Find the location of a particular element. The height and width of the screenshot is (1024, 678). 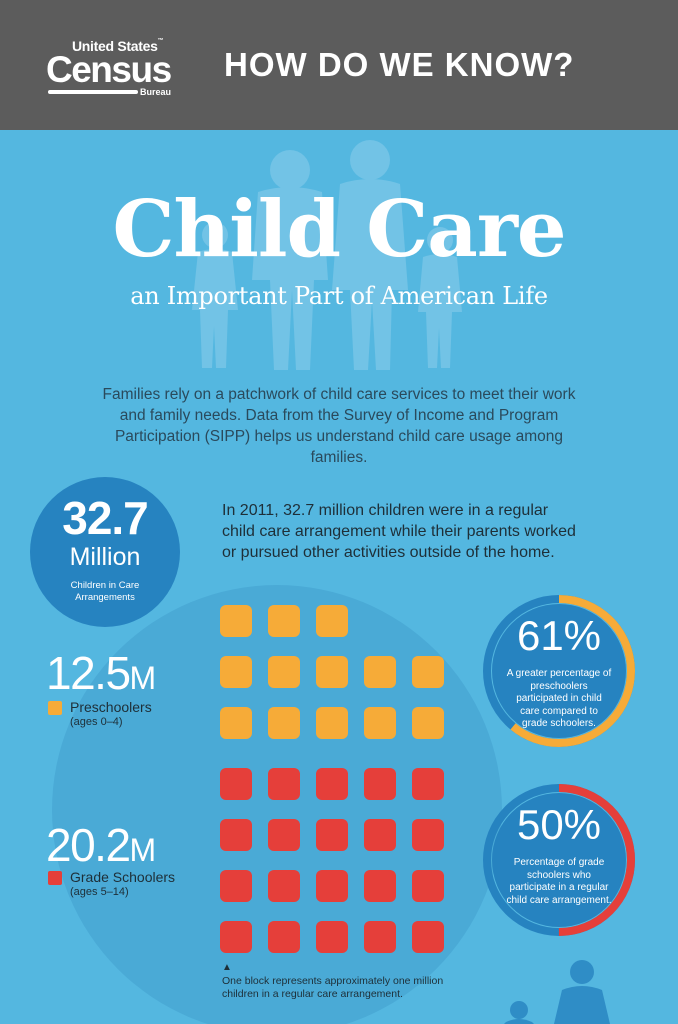

grade-schoolers-percent-value: 50% is located at coordinates (559, 824).